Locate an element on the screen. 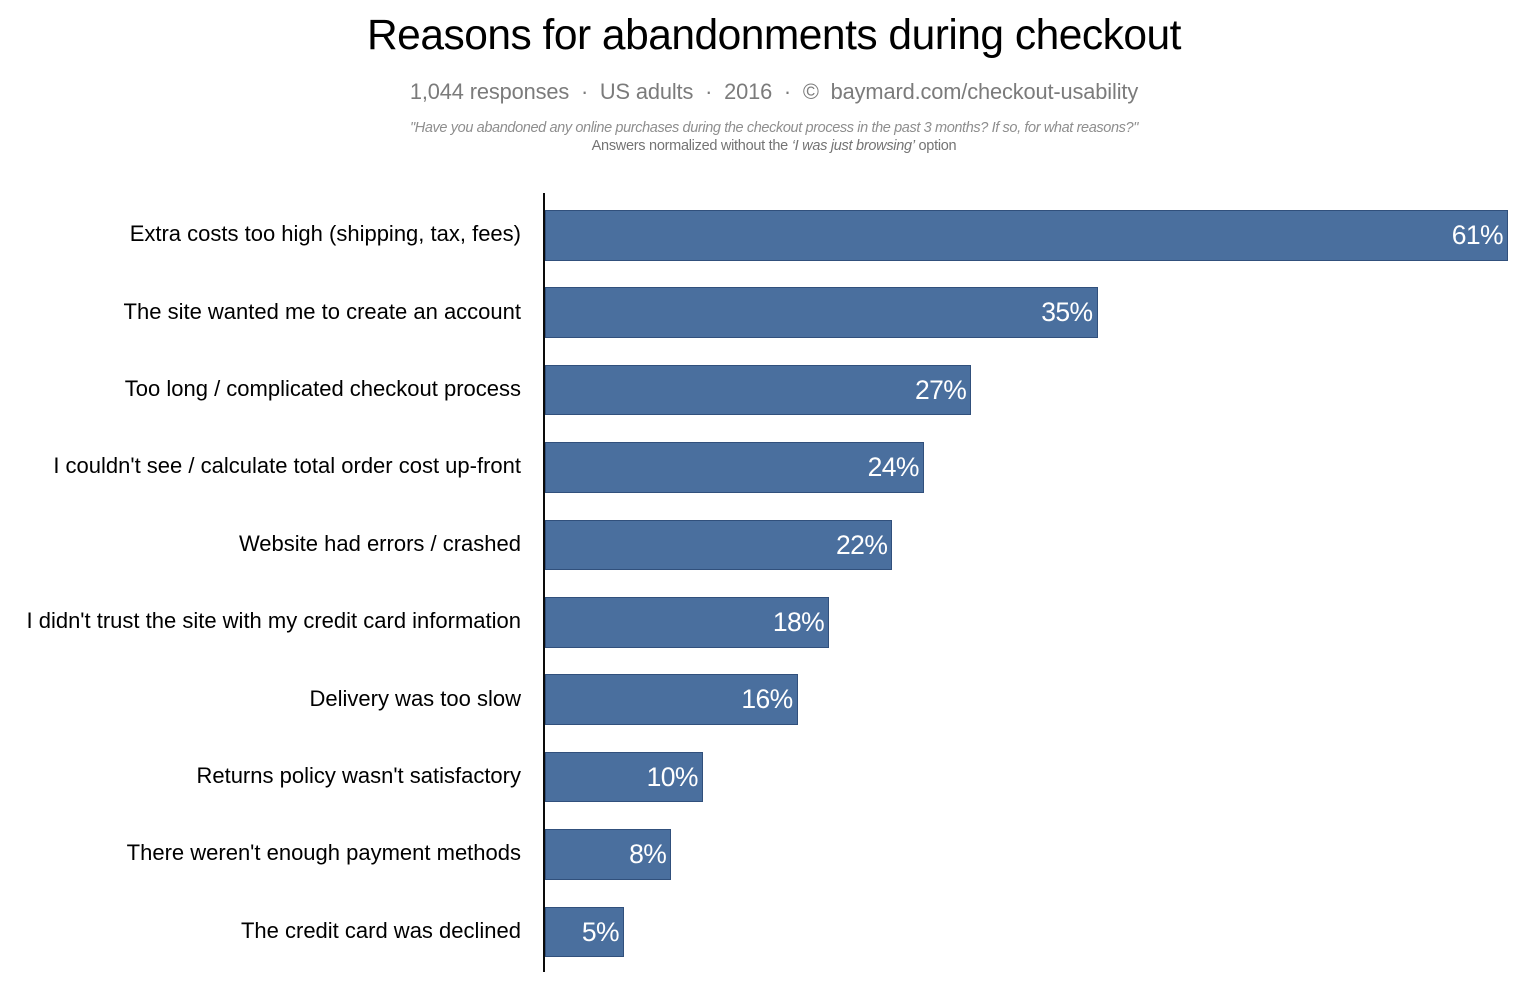  category-label: Website had errors / crashed is located at coordinates (260, 545).